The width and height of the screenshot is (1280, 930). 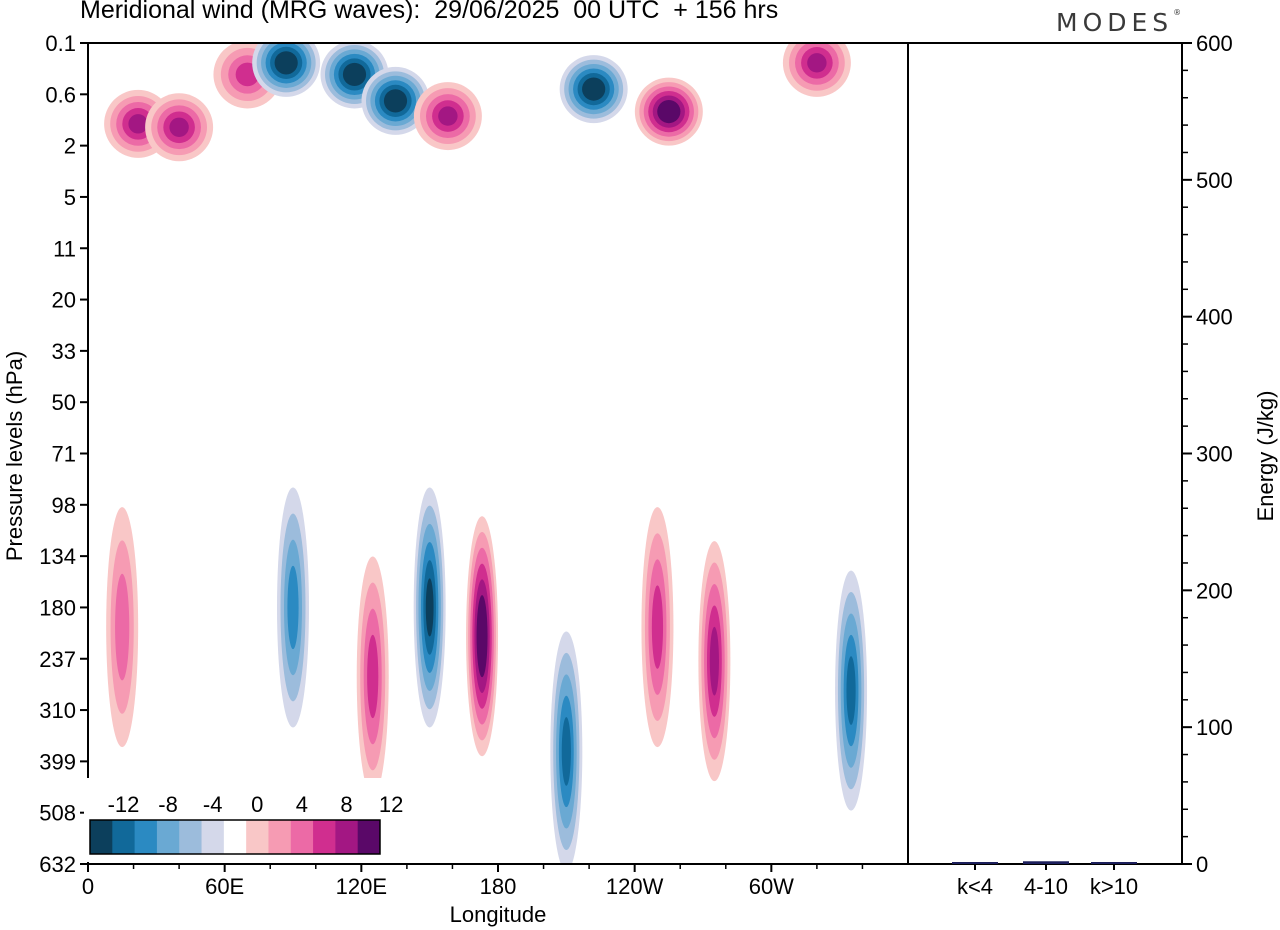 I want to click on pressure-tick-label: 71, so click(x=64, y=454).